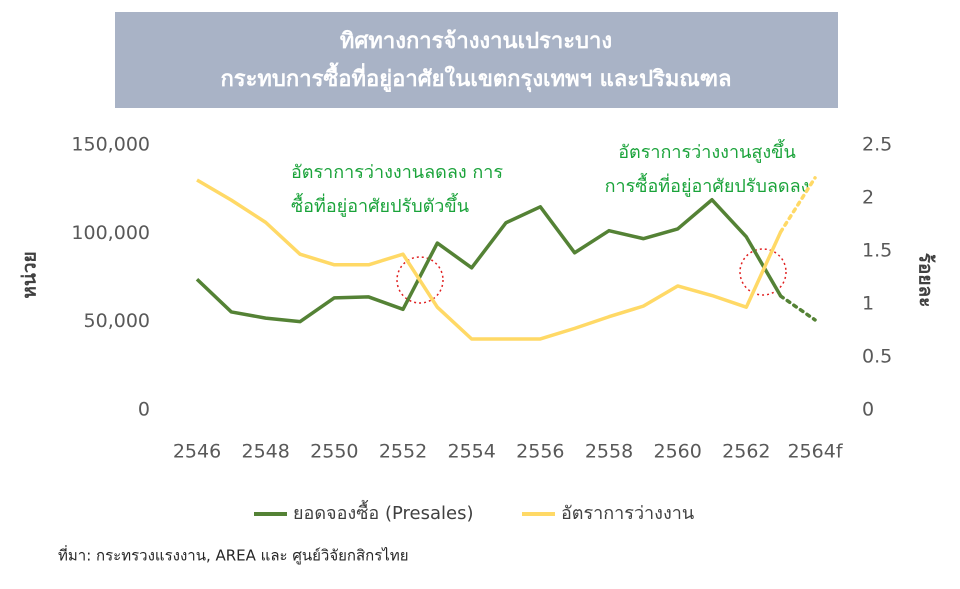 This screenshot has height=589, width=960. What do you see at coordinates (144, 410) in the screenshot?
I see `y-tick-label: 0` at bounding box center [144, 410].